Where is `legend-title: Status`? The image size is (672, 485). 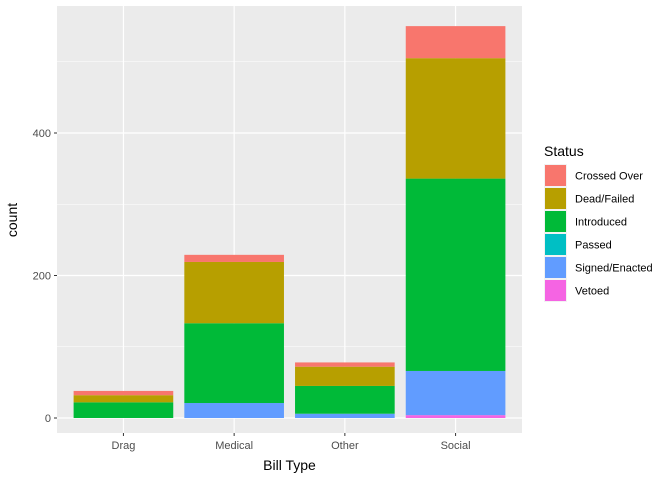
legend-title: Status is located at coordinates (564, 151).